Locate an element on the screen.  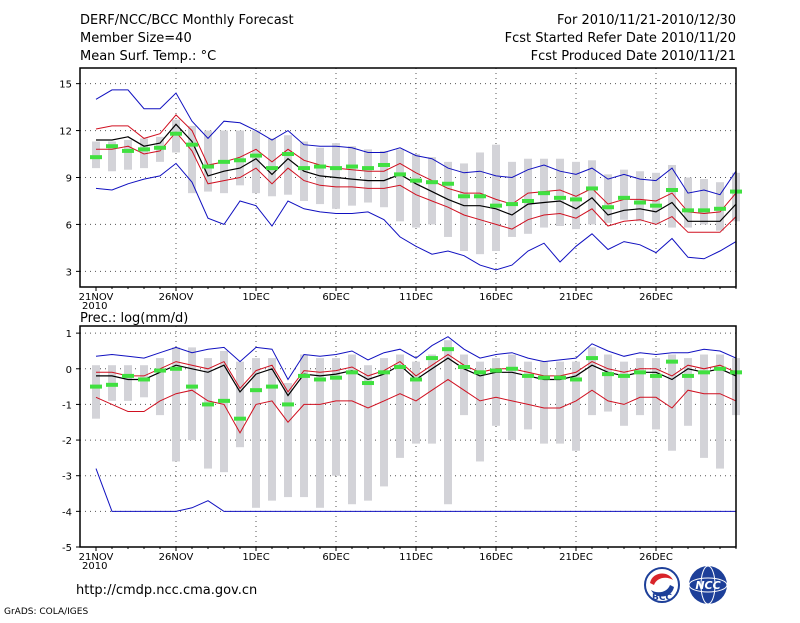
precip-x-tick-label: 26DEC is located at coordinates (656, 557).